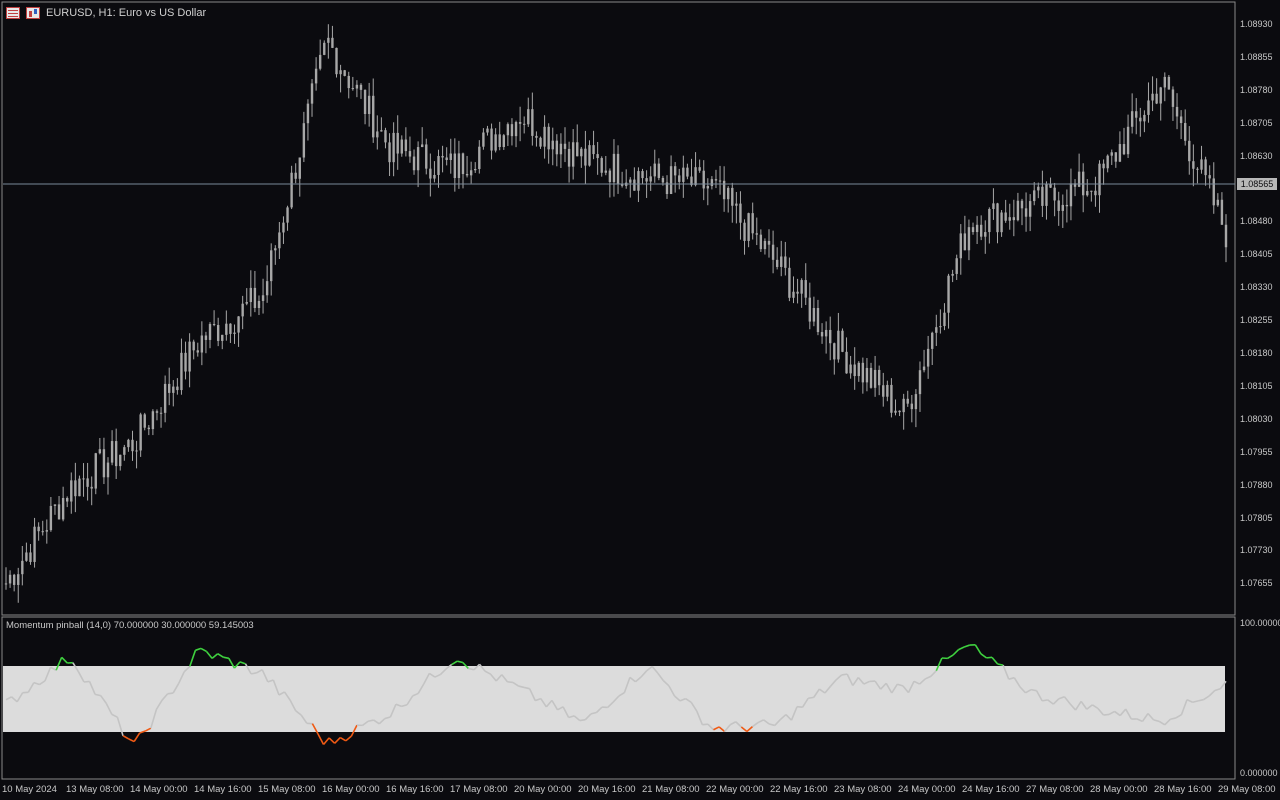  I want to click on time-label: 13 May 08:00, so click(95, 789).